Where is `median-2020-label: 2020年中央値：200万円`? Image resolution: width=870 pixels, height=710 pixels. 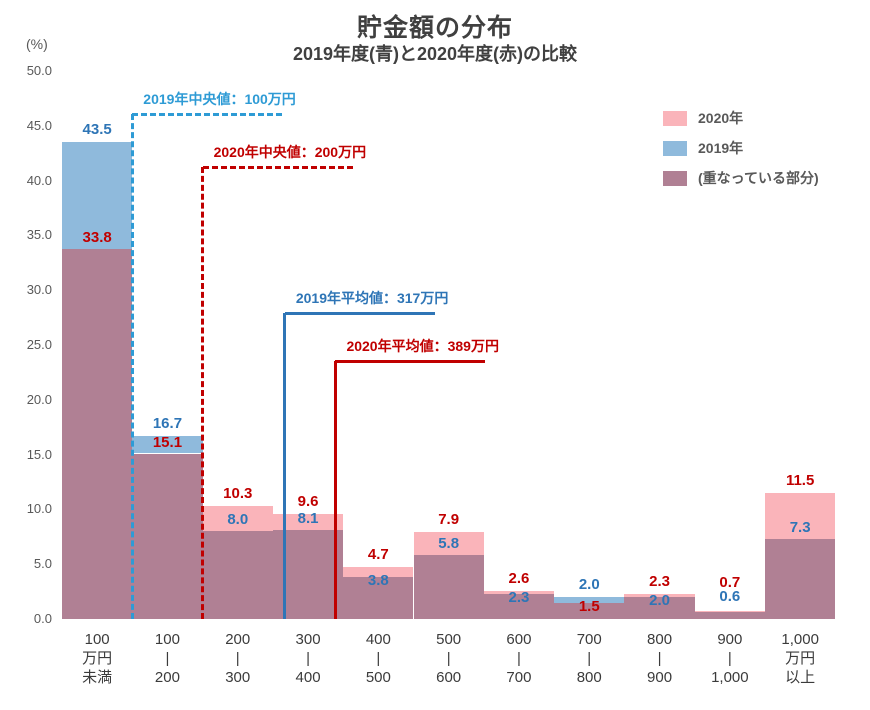 median-2020-label: 2020年中央値：200万円 is located at coordinates (290, 152).